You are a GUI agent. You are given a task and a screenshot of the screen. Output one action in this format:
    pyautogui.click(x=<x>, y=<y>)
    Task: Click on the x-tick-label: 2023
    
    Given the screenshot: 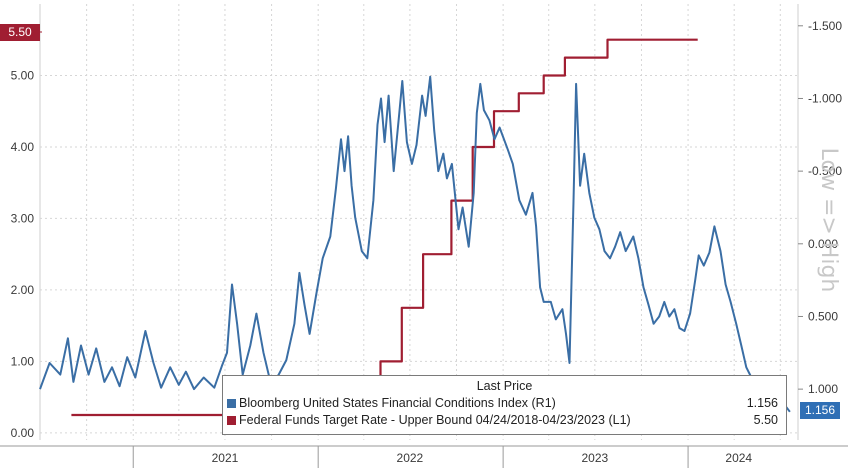 What is the action you would take?
    pyautogui.click(x=594, y=458)
    